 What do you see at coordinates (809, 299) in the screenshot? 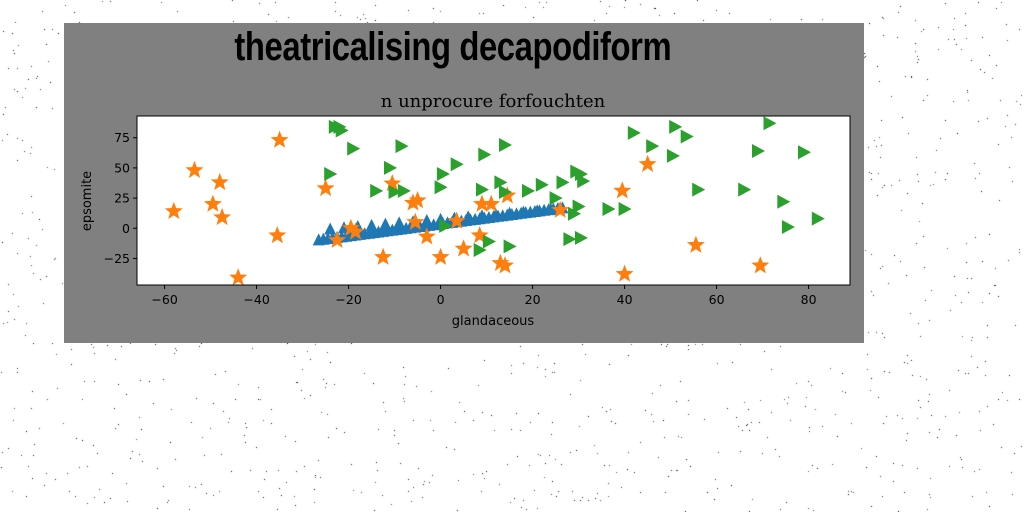
I see `x-tick-label: 80` at bounding box center [809, 299].